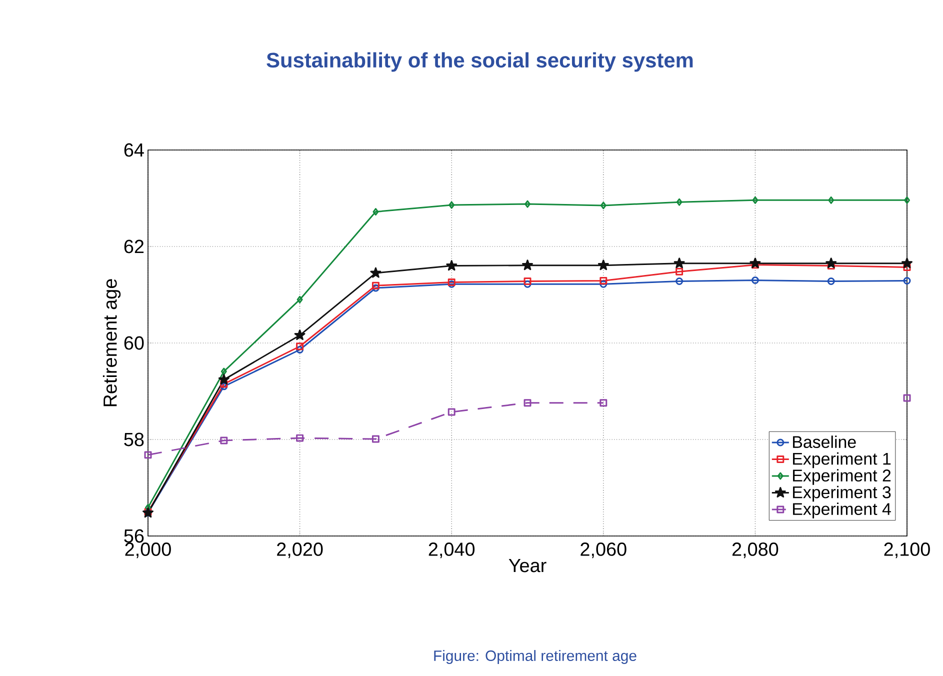 The width and height of the screenshot is (943, 676). I want to click on x-tick-label: 2,060, so click(603, 550).